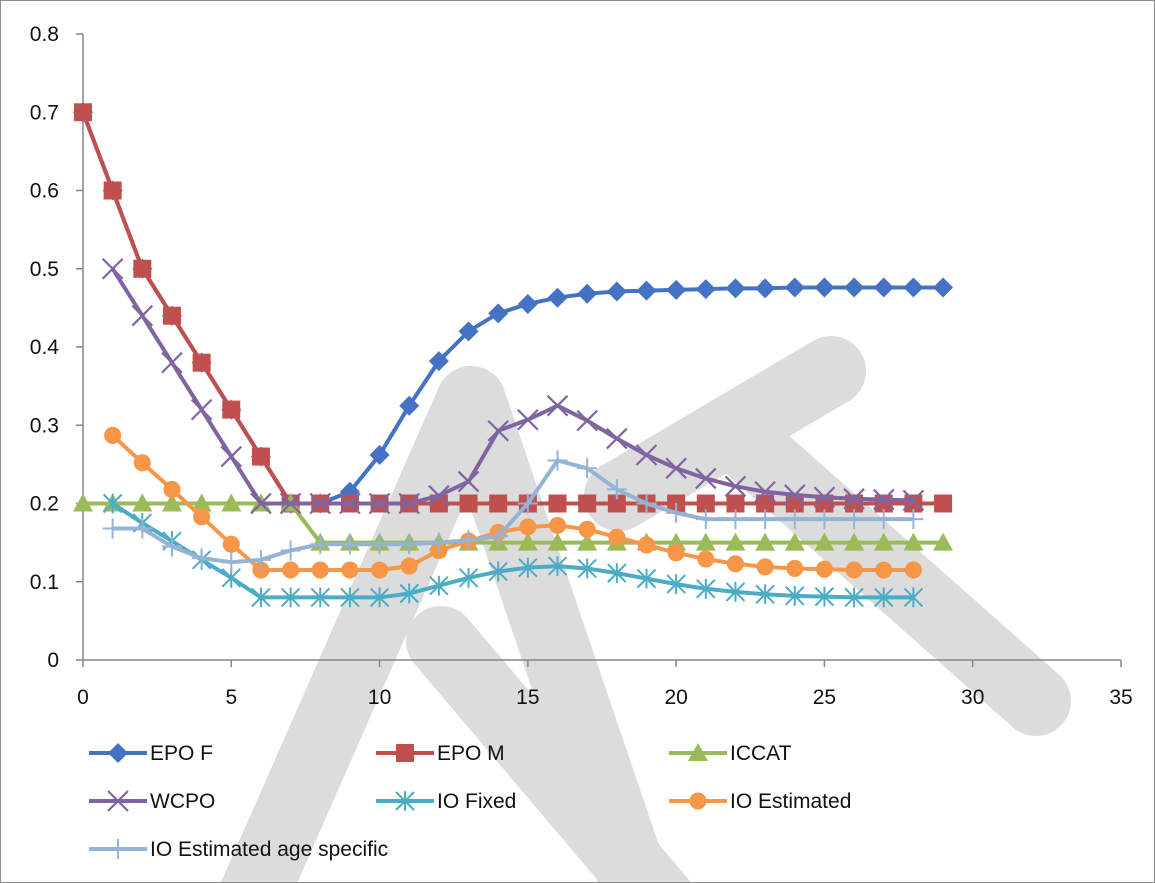  Describe the element at coordinates (44, 191) in the screenshot. I see `y-tick-label: 0.6` at that location.